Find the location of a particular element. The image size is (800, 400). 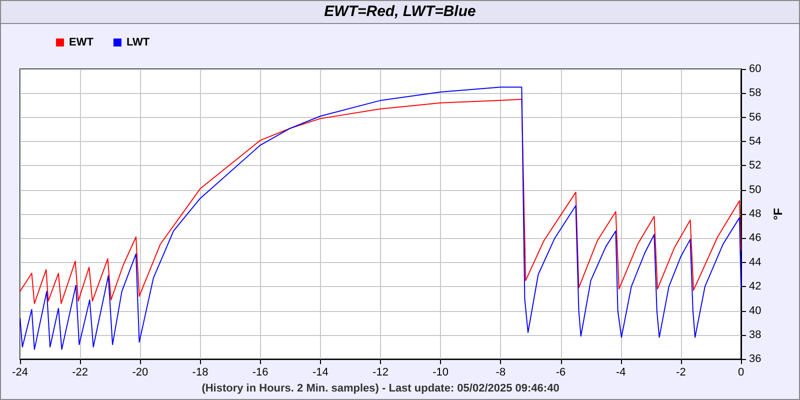

x-tick-label: 0 is located at coordinates (741, 372).